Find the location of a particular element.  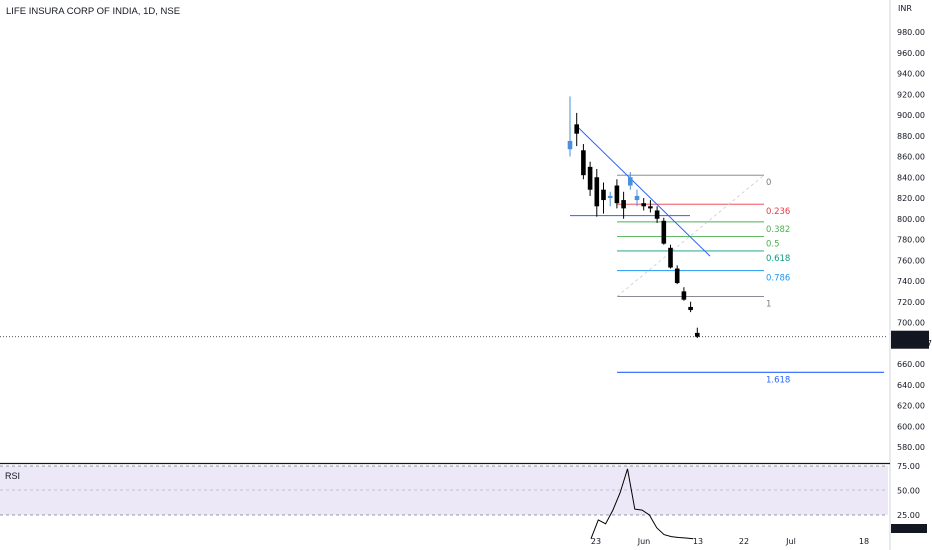

price-tick-label: 740.00 is located at coordinates (911, 281).